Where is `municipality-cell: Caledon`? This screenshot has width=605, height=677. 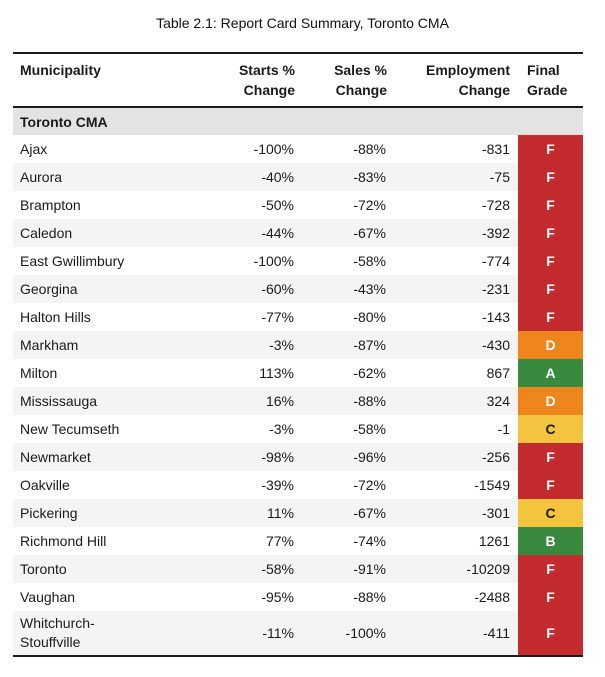
municipality-cell: Caledon is located at coordinates (46, 232).